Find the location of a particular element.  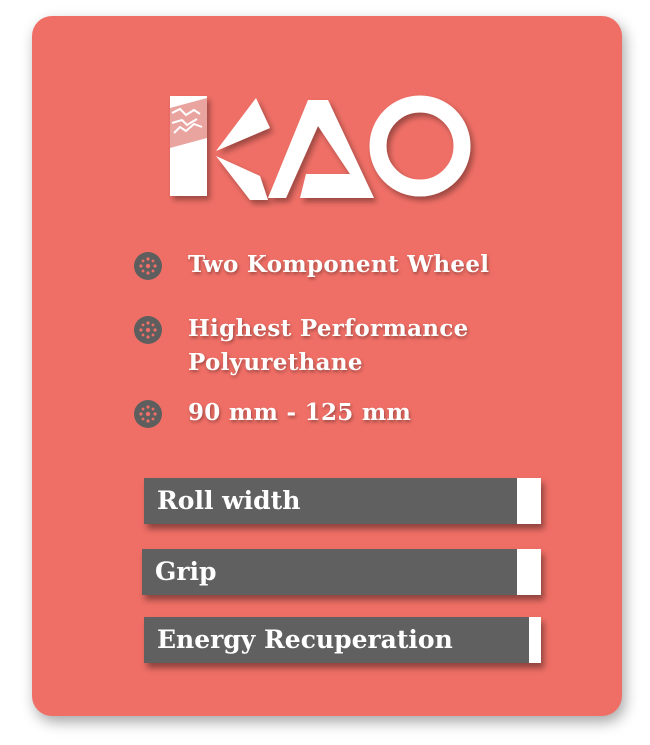

feature-item: Two Komponent Wheel is located at coordinates (311, 265).